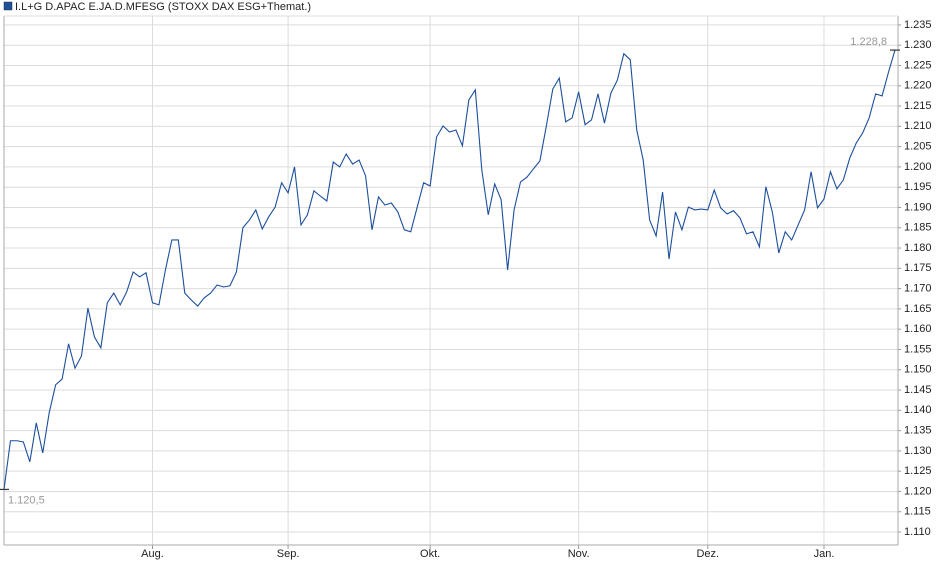 The height and width of the screenshot is (584, 940). Describe the element at coordinates (918, 228) in the screenshot. I see `y-tick-label: 1.185` at that location.